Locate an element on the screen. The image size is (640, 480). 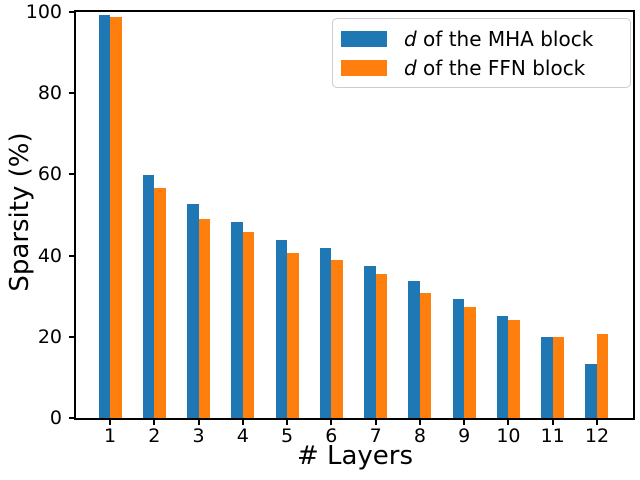
x-tick-label: 5 is located at coordinates (287, 436).